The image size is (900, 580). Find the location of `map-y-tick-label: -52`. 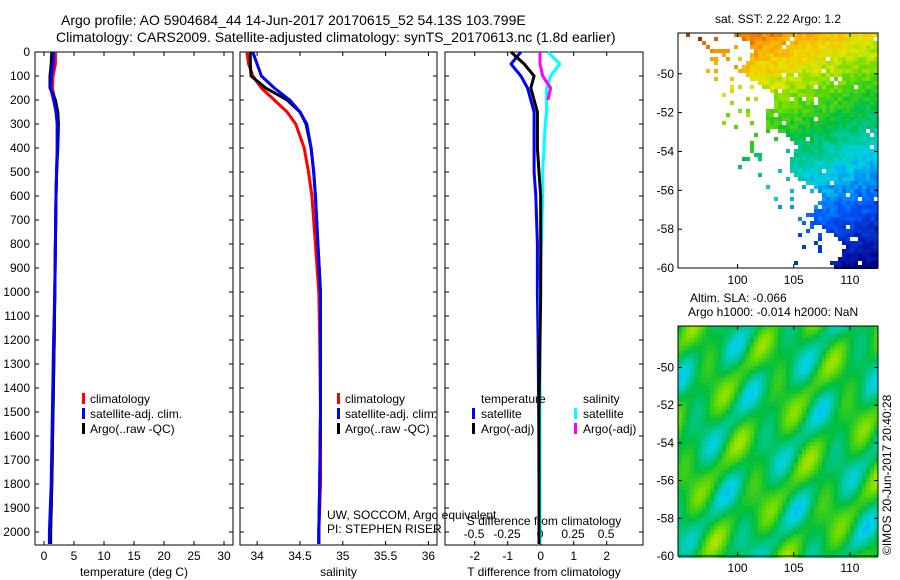

map-y-tick-label: -52 is located at coordinates (666, 405).